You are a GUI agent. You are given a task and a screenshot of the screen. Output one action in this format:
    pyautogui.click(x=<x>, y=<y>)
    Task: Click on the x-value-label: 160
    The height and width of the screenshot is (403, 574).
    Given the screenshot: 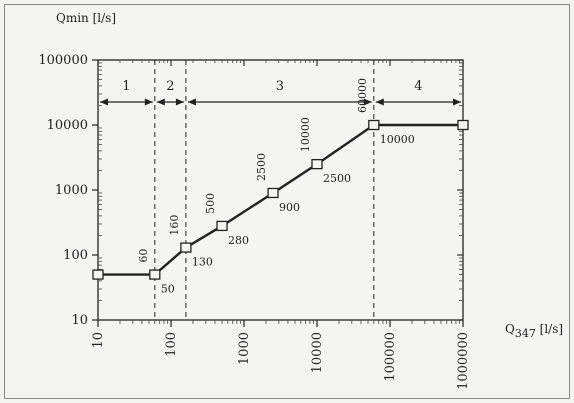 What is the action you would take?
    pyautogui.click(x=174, y=225)
    